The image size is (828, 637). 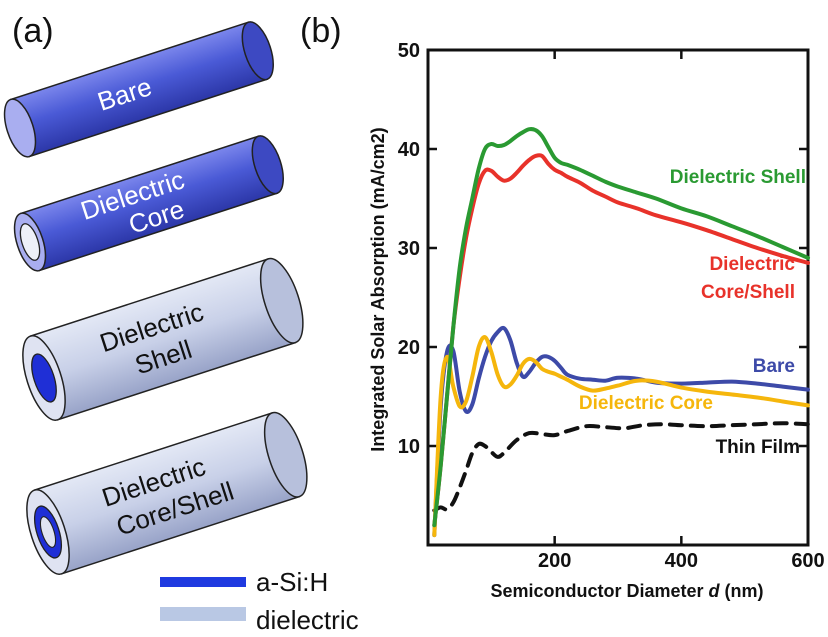 I want to click on series-label: Bare, so click(x=774, y=366).